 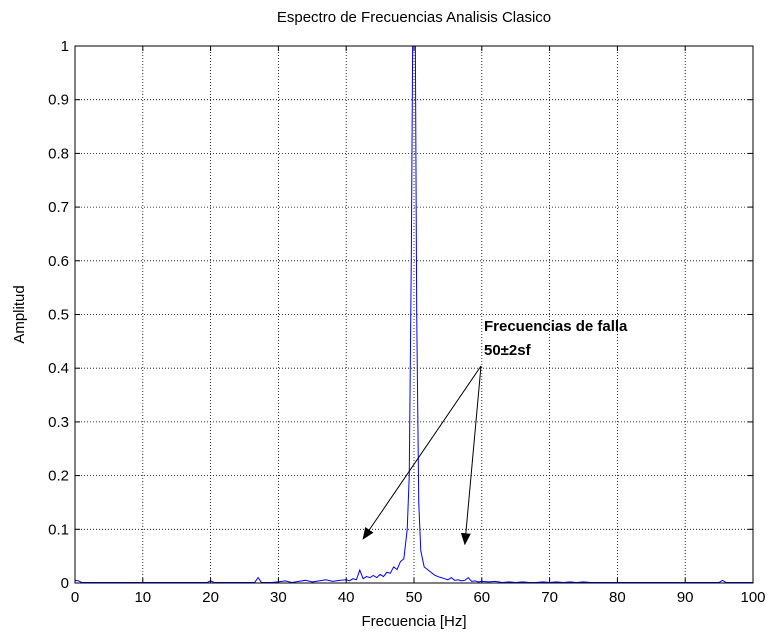 What do you see at coordinates (414, 17) in the screenshot?
I see `chart-title: Espectro de Frecuencias Analisis Clasico` at bounding box center [414, 17].